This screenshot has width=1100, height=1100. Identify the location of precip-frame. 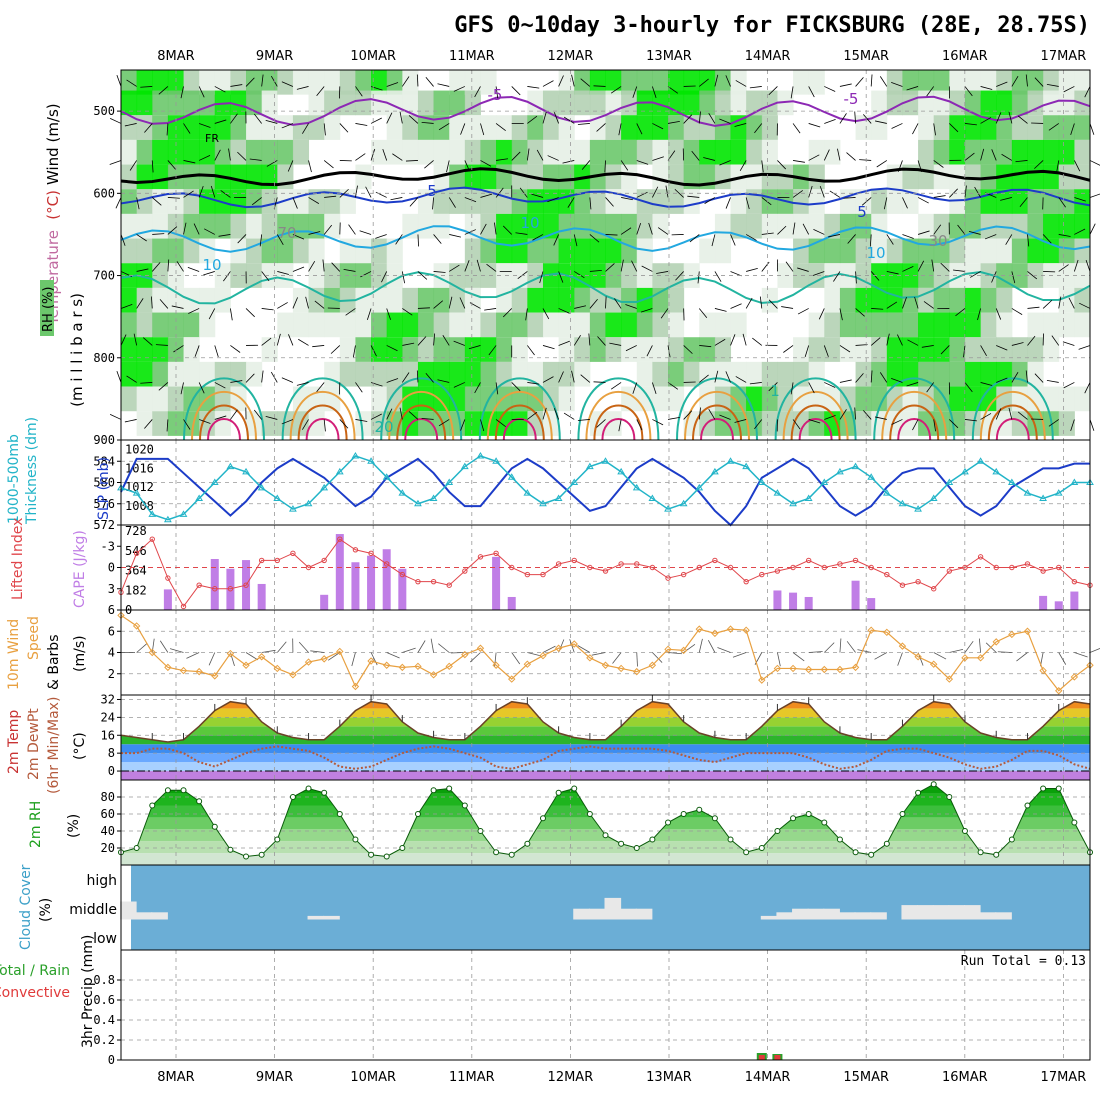
(605, 1005).